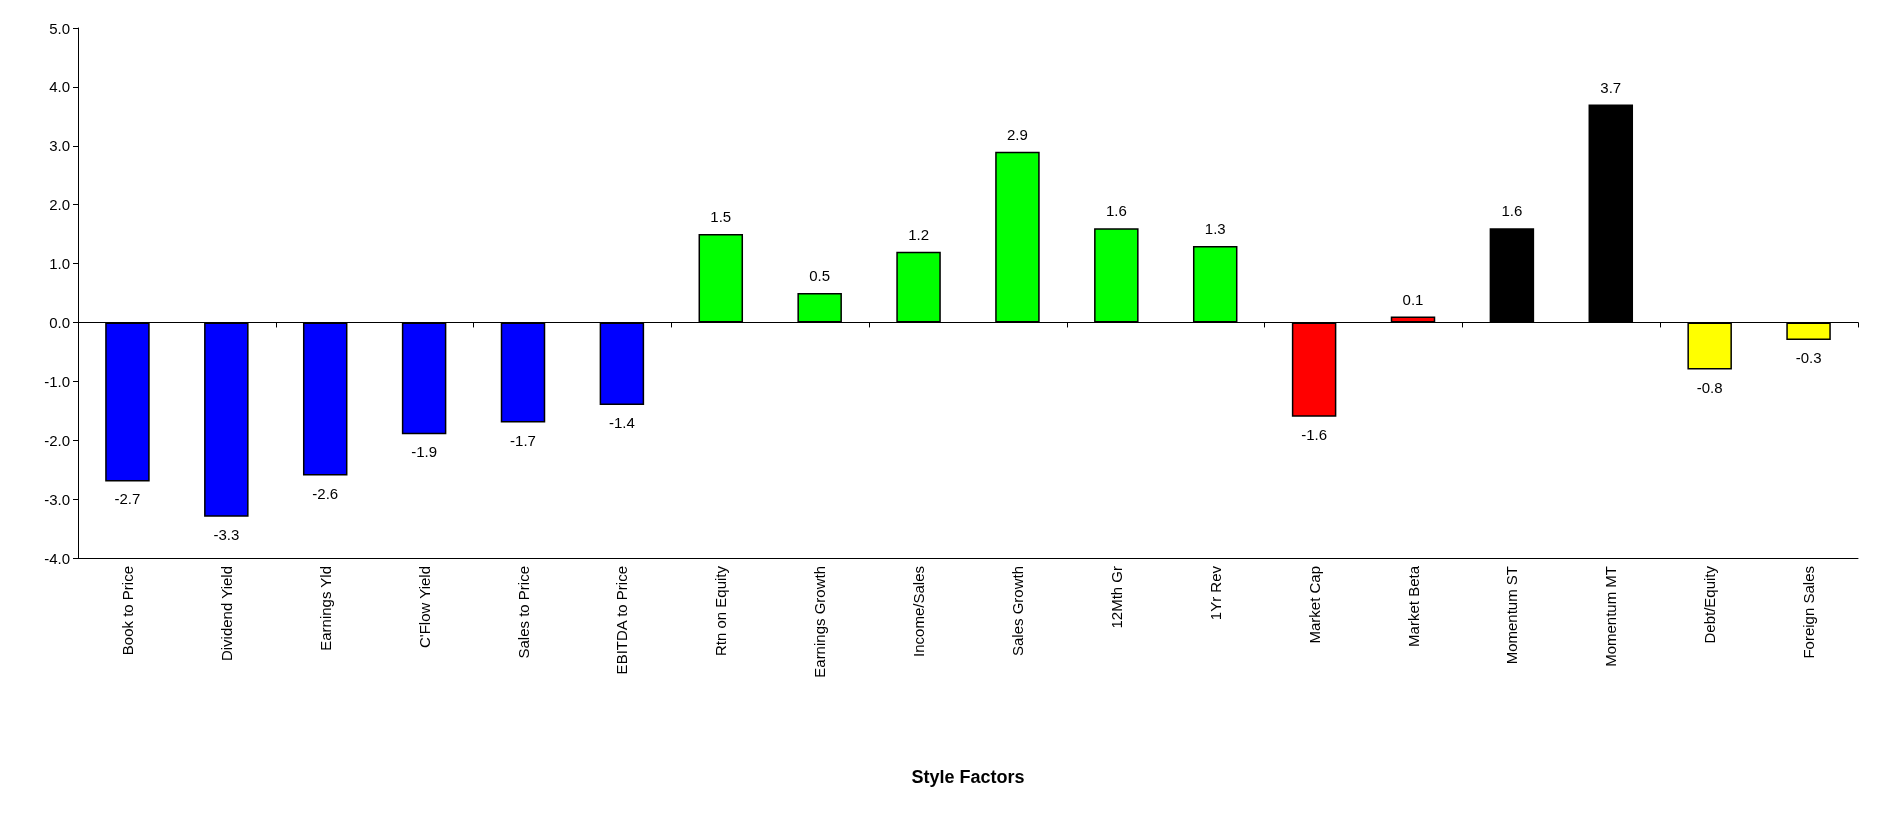 This screenshot has height=817, width=1883. I want to click on x-tick-label: Market Cap, so click(1314, 605).